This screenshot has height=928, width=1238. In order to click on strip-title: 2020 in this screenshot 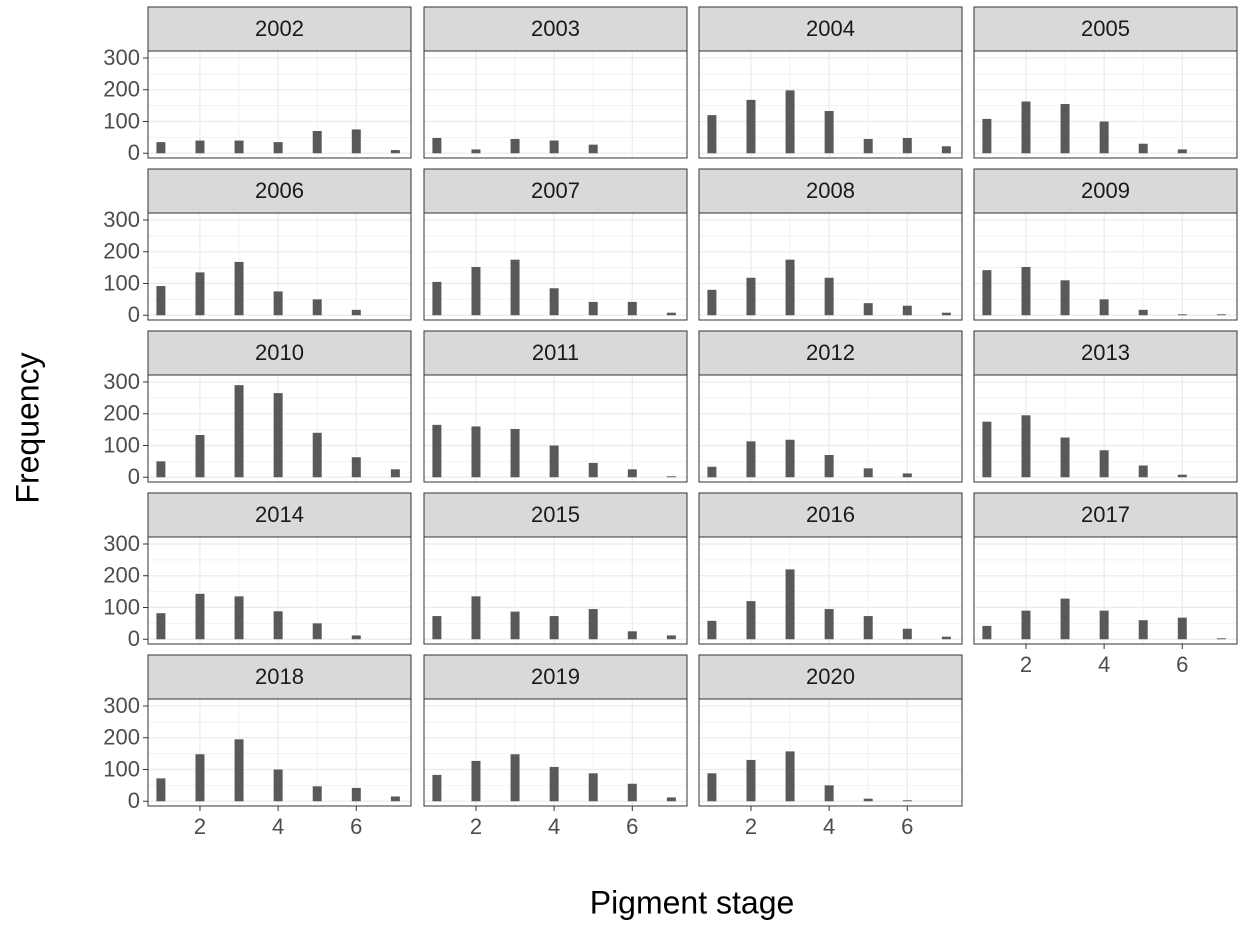, I will do `click(830, 676)`.